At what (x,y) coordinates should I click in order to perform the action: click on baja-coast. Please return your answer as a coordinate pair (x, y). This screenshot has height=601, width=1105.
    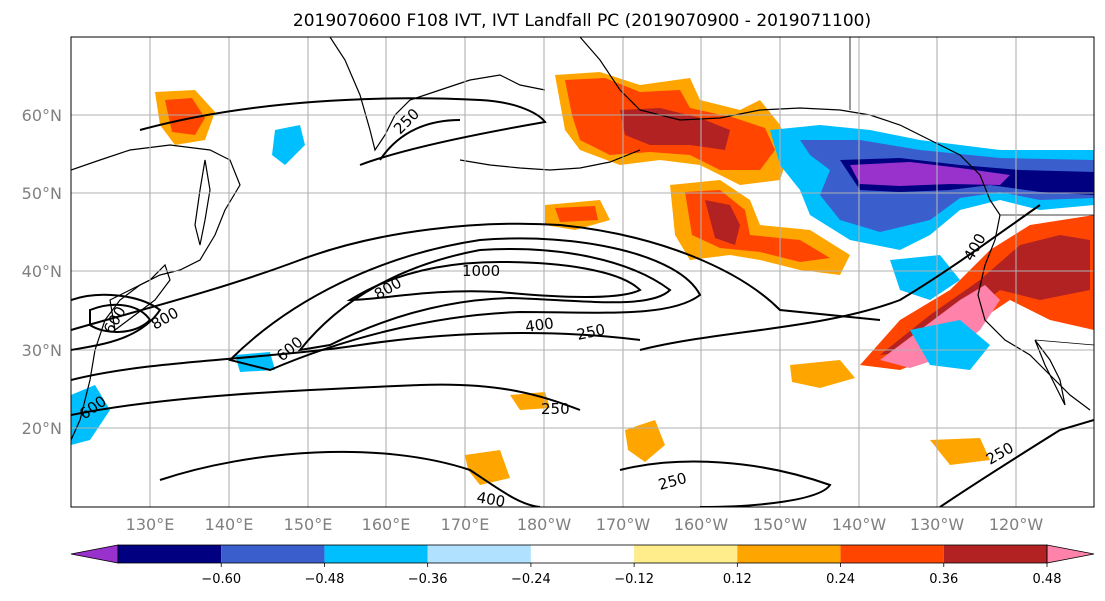
    Looking at the image, I should click on (1050, 372).